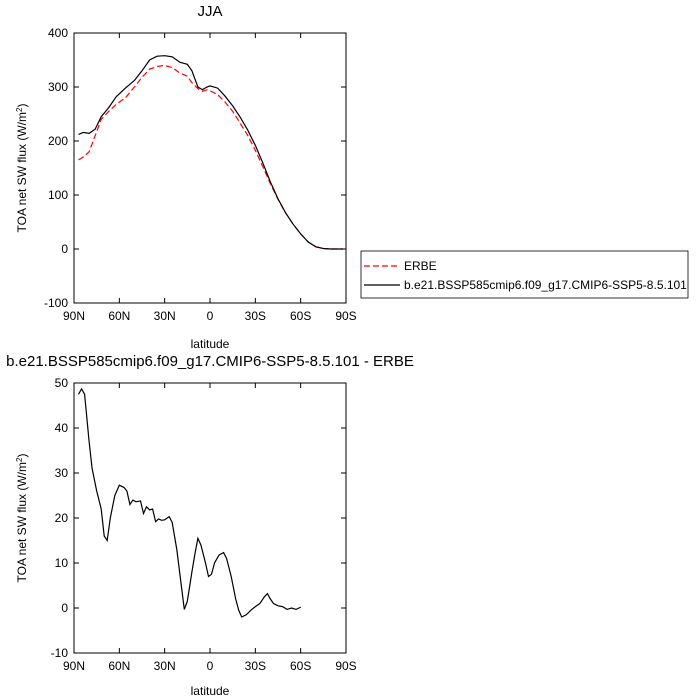  I want to click on bottom-x-axis-title: latitude, so click(210, 691).